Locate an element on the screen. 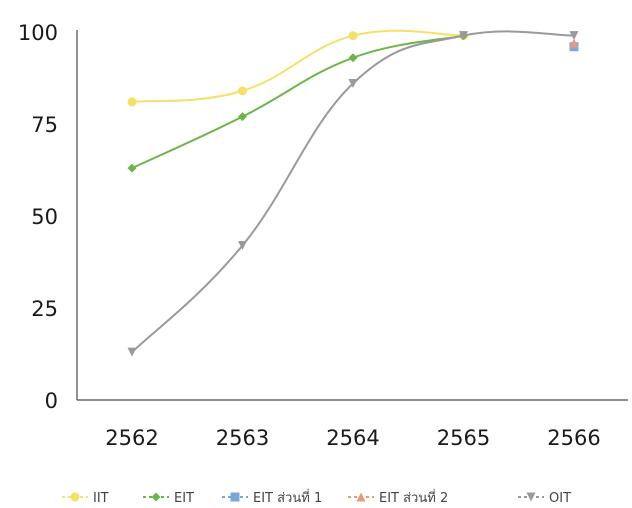 Image resolution: width=632 pixels, height=508 pixels. x-tick-label: 2566 is located at coordinates (573, 438).